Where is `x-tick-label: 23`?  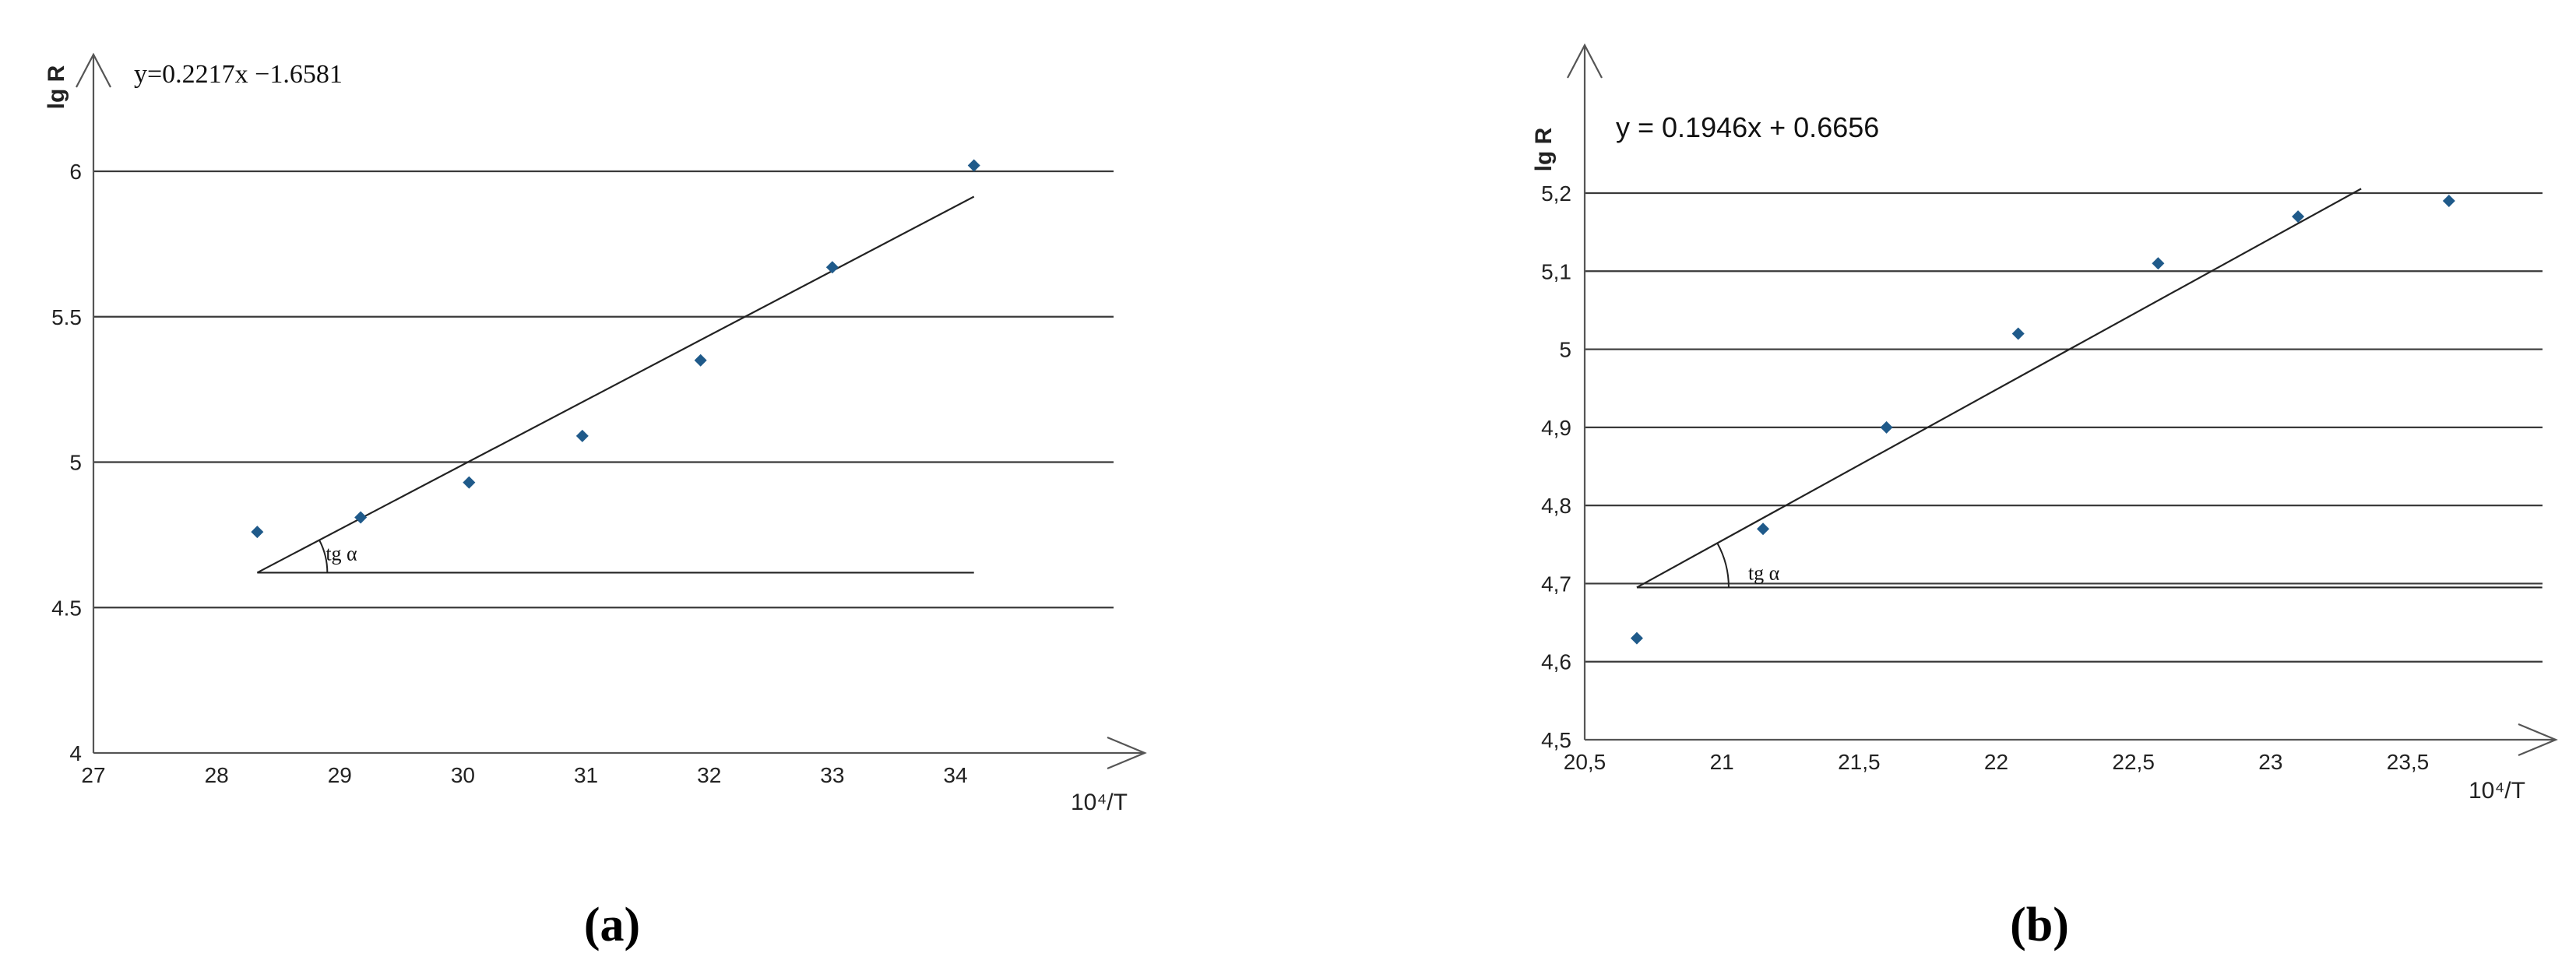
x-tick-label: 23 is located at coordinates (2270, 762).